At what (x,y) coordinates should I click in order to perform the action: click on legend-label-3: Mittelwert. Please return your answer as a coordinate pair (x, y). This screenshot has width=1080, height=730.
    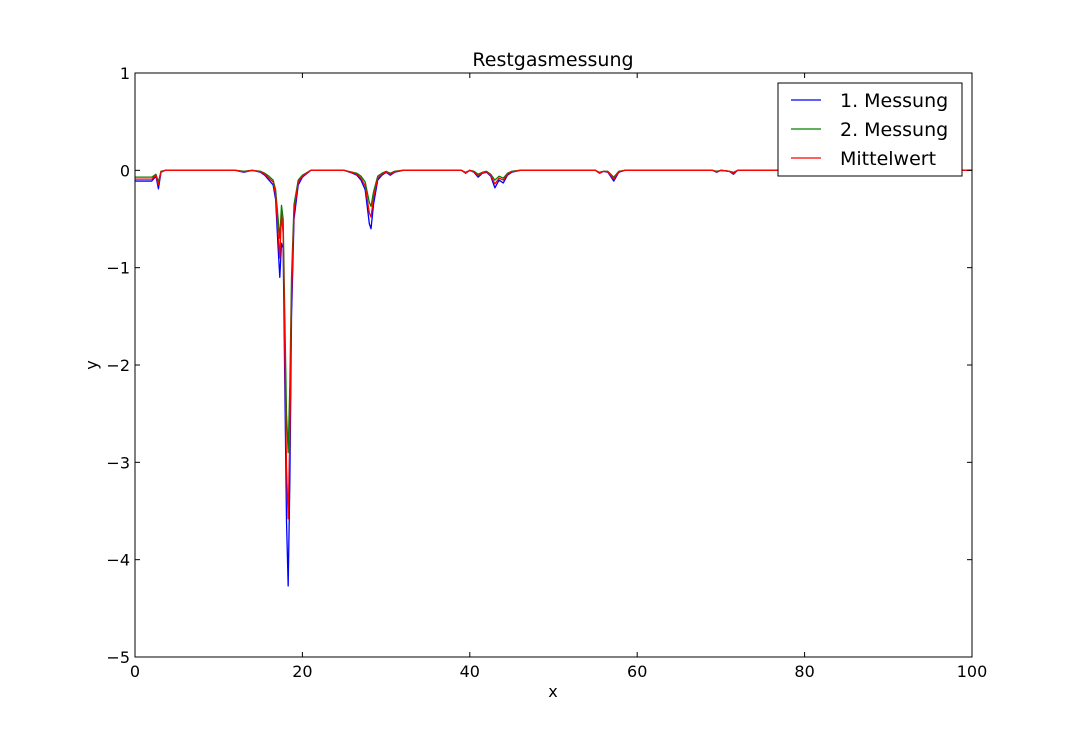
    Looking at the image, I should click on (888, 159).